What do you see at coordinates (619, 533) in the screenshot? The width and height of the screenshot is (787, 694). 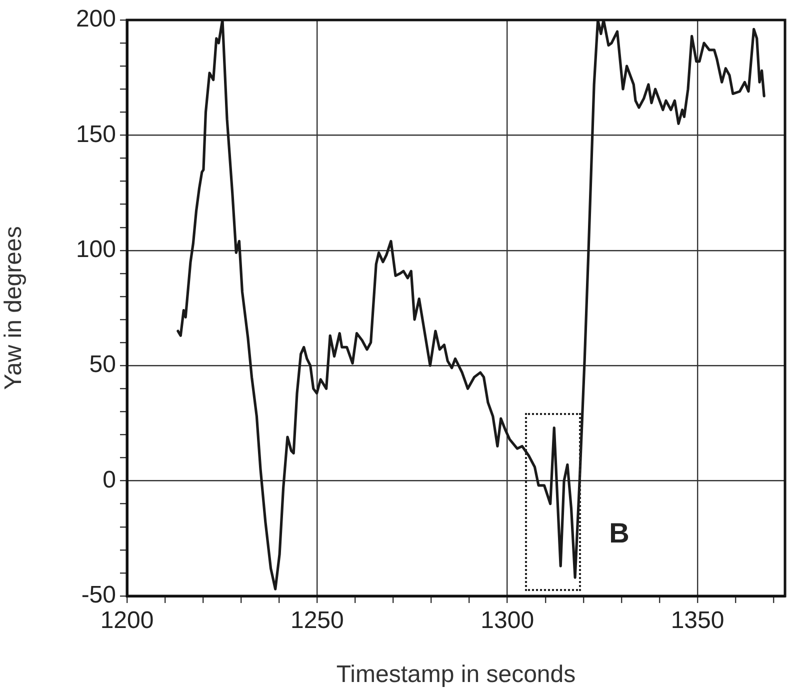 I see `annotation: B` at bounding box center [619, 533].